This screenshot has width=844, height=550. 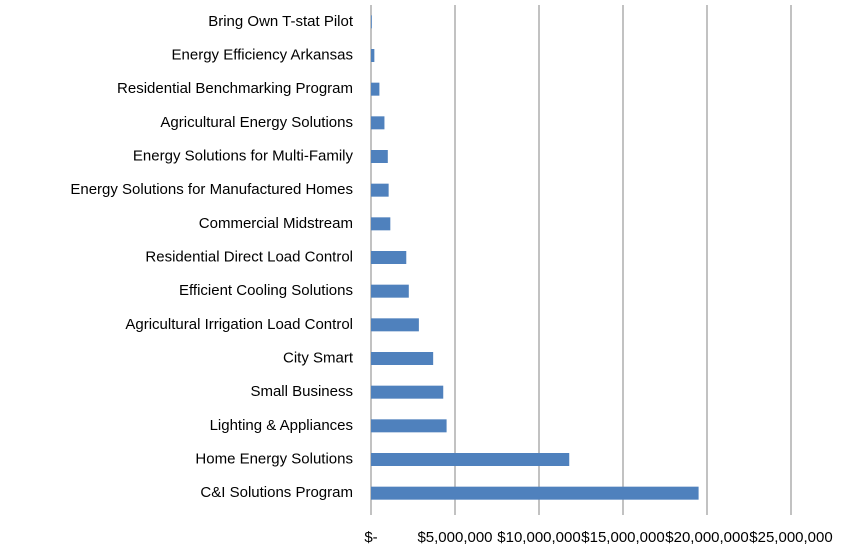 I want to click on y-tick-label: Energy Efficiency Arkansas, so click(x=262, y=54).